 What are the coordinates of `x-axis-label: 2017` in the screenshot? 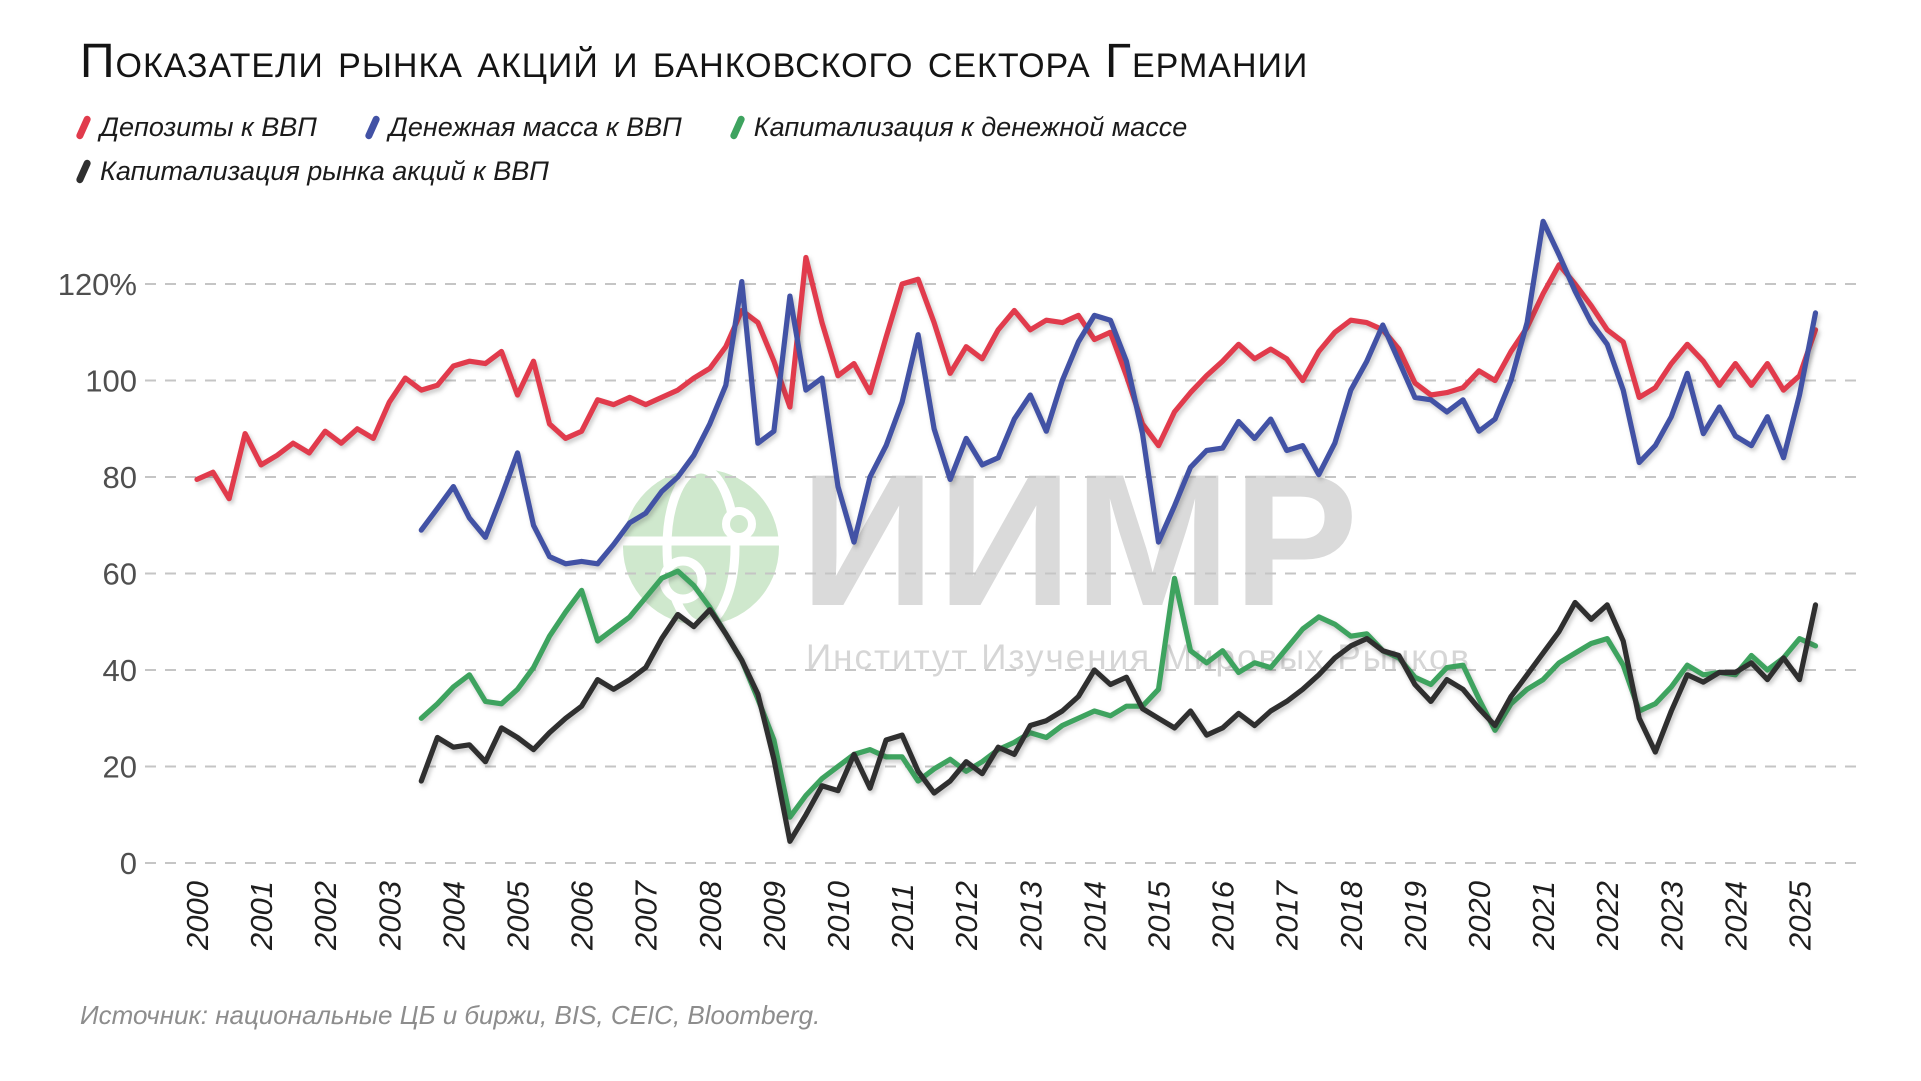 It's located at (1287, 915).